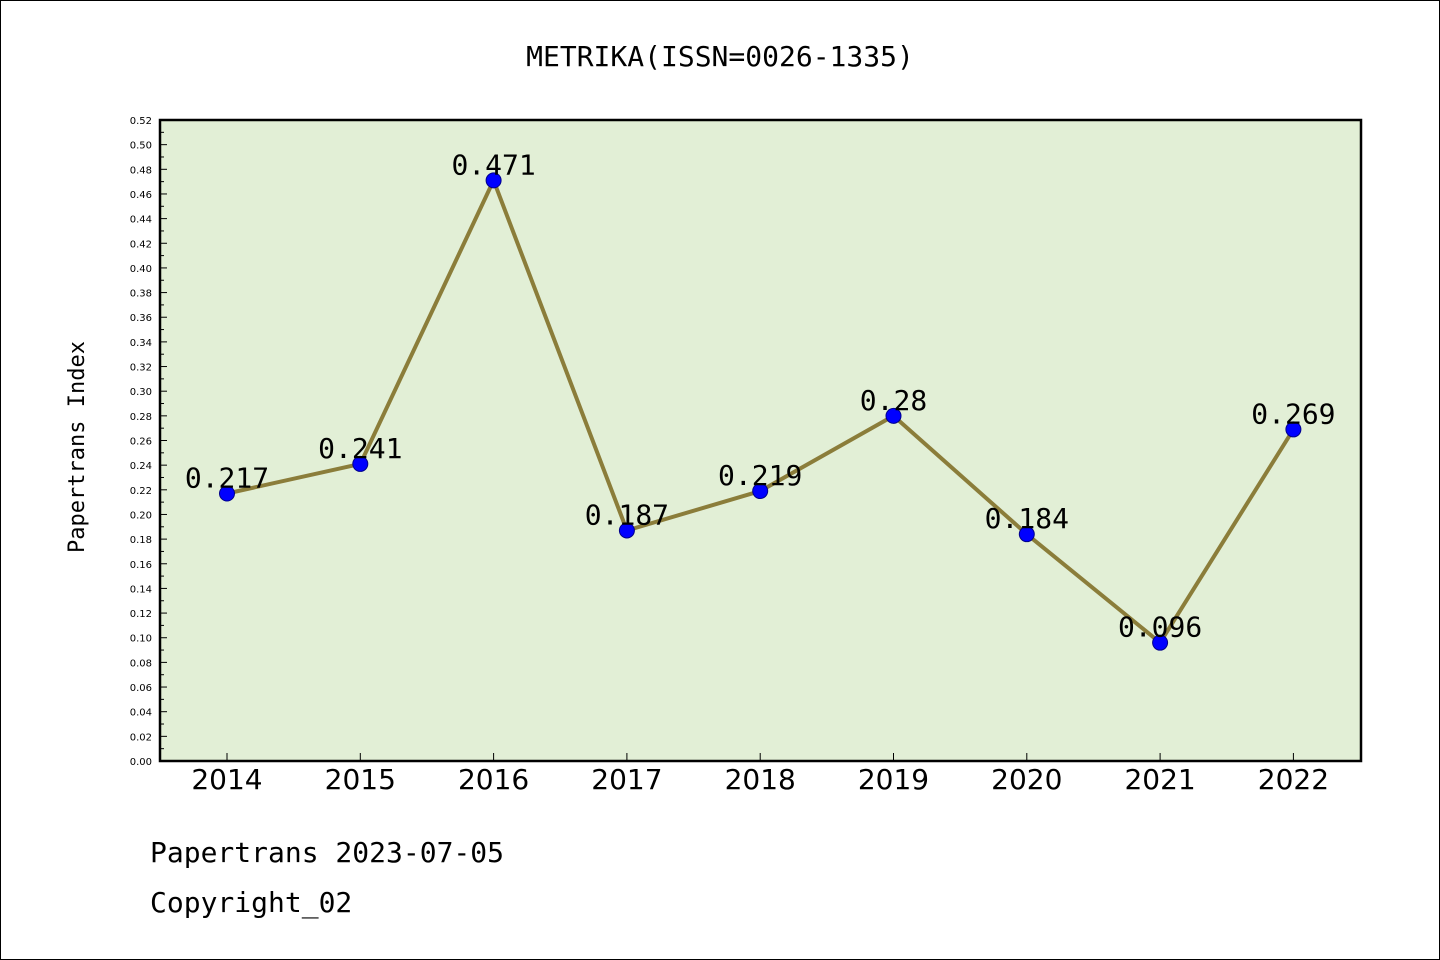 Image resolution: width=1440 pixels, height=960 pixels. I want to click on data-label: 0.28, so click(893, 400).